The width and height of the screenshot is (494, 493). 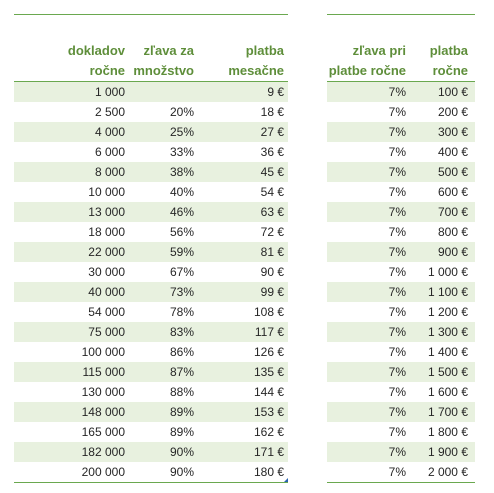 I want to click on cell-monthly-payment: 135 €, so click(x=268, y=372).